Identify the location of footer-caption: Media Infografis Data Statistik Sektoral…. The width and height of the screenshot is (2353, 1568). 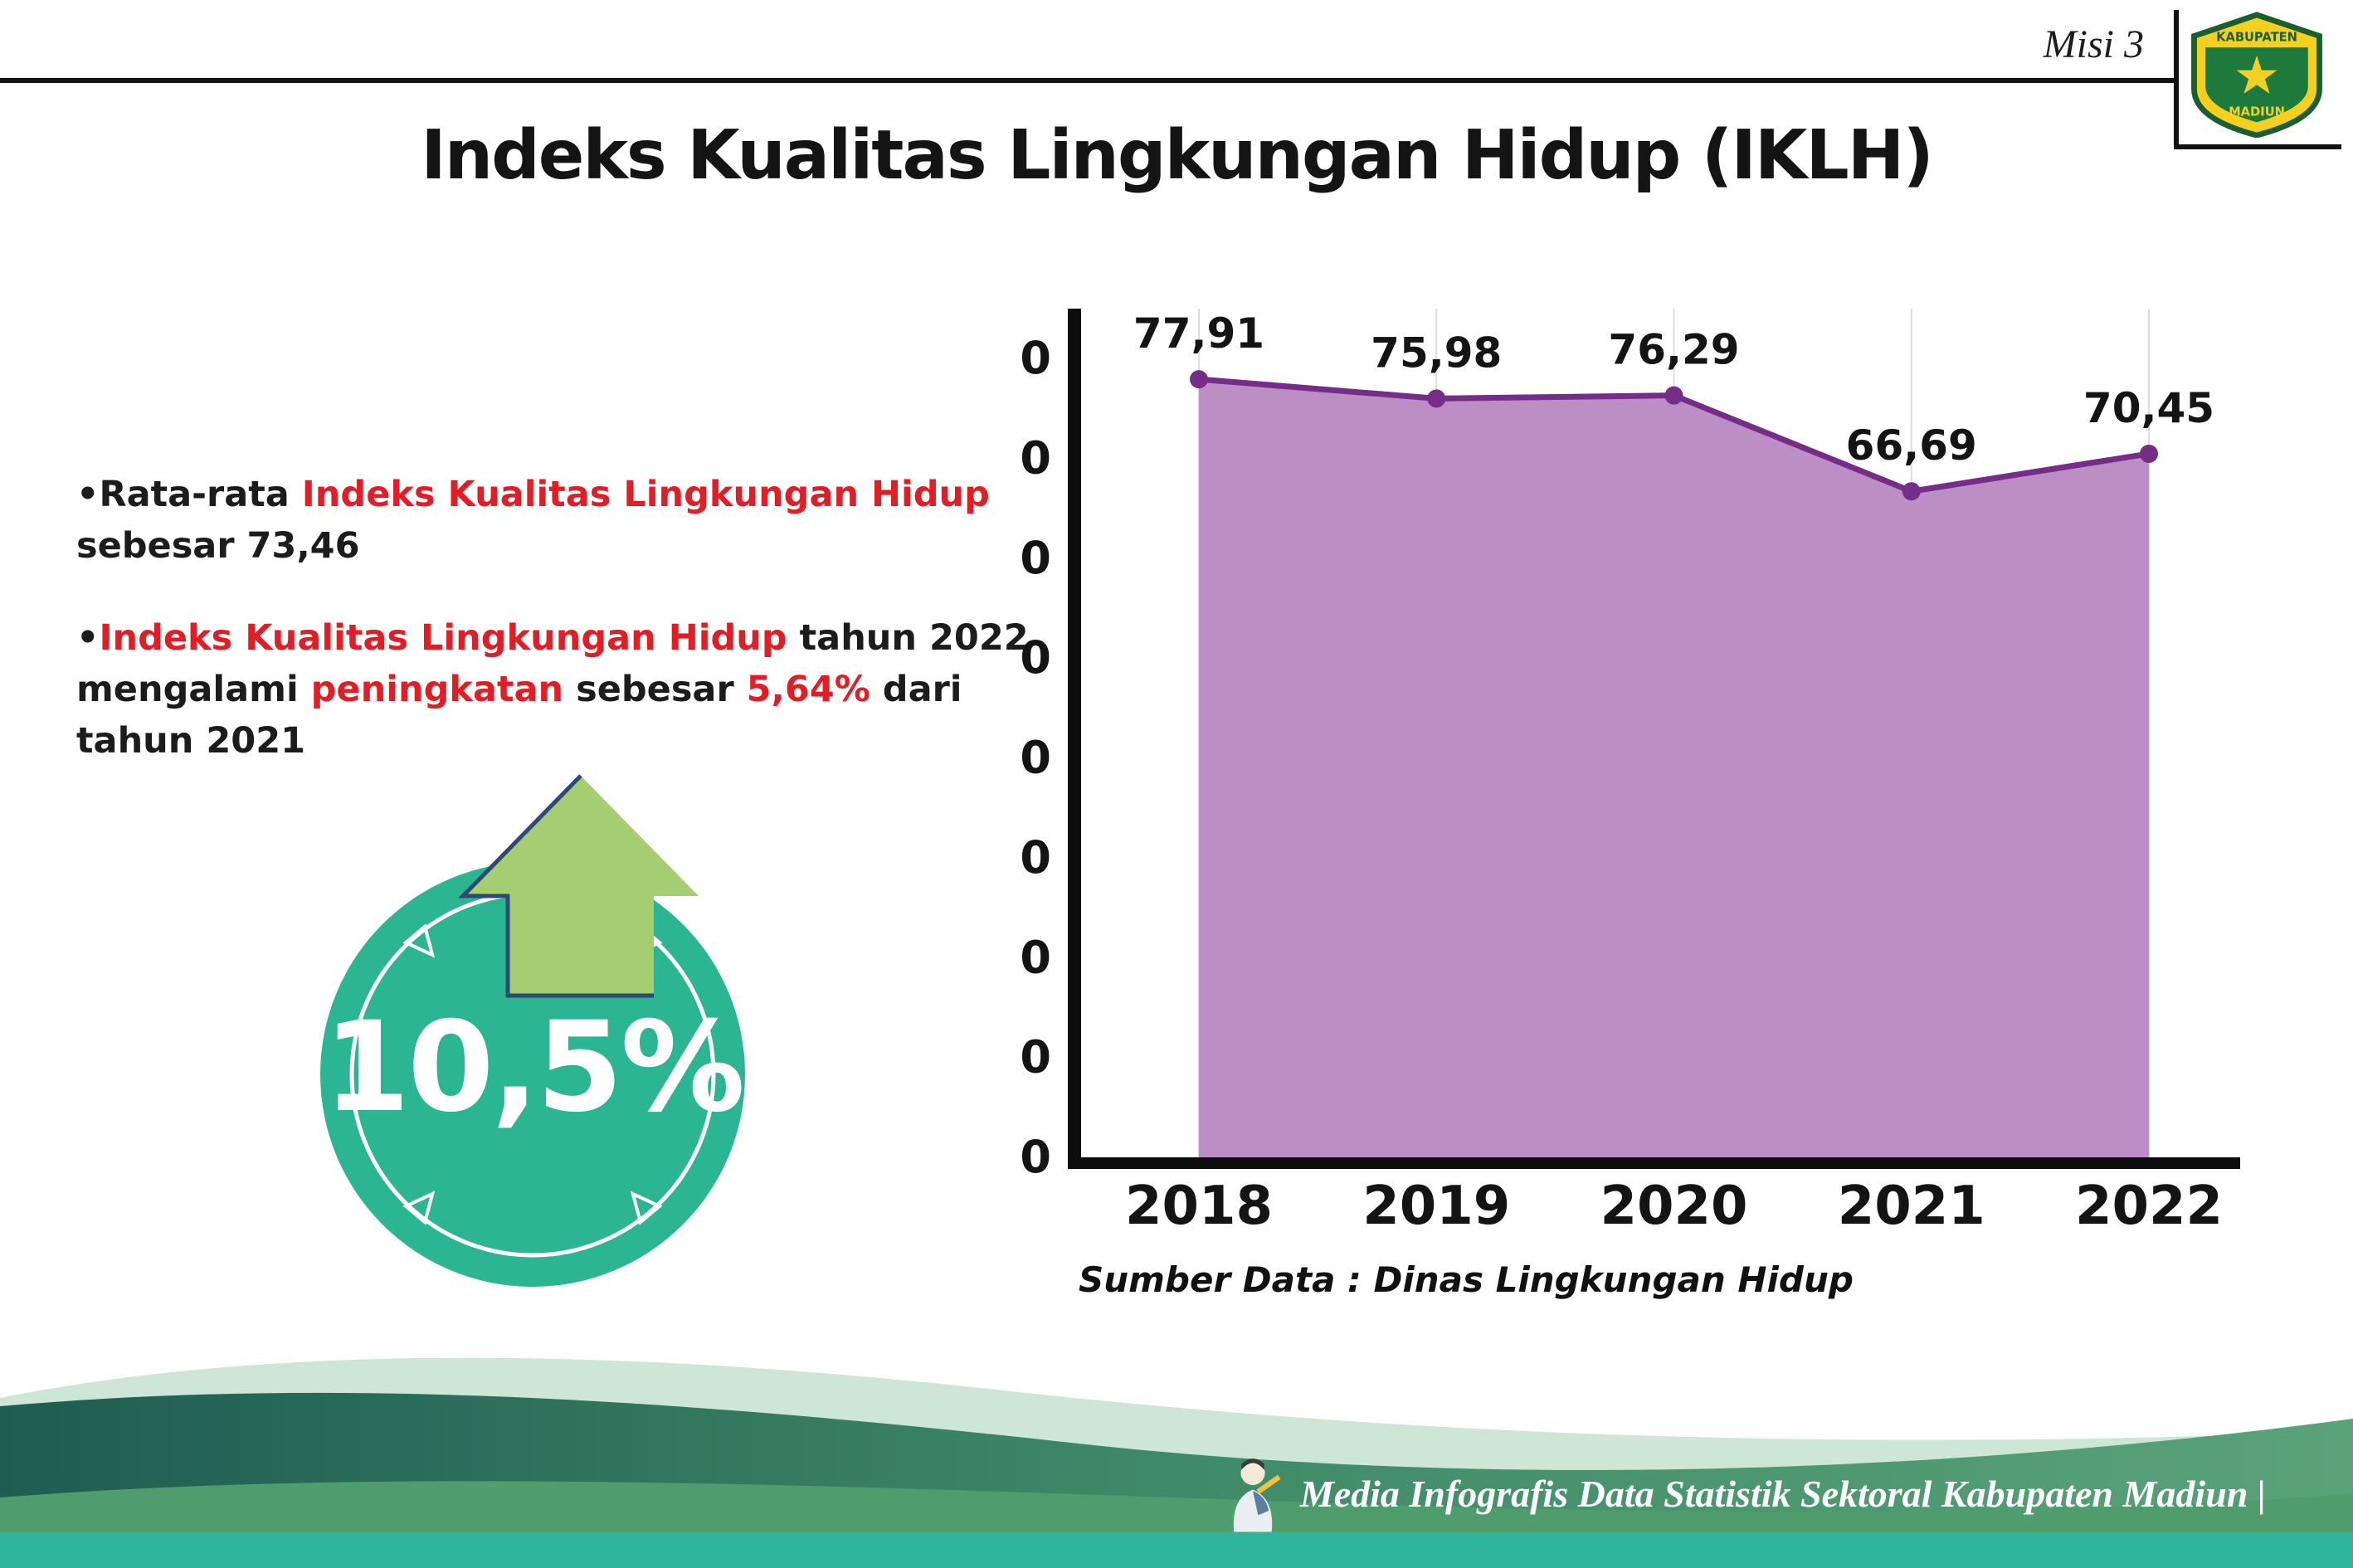
(1742, 1493).